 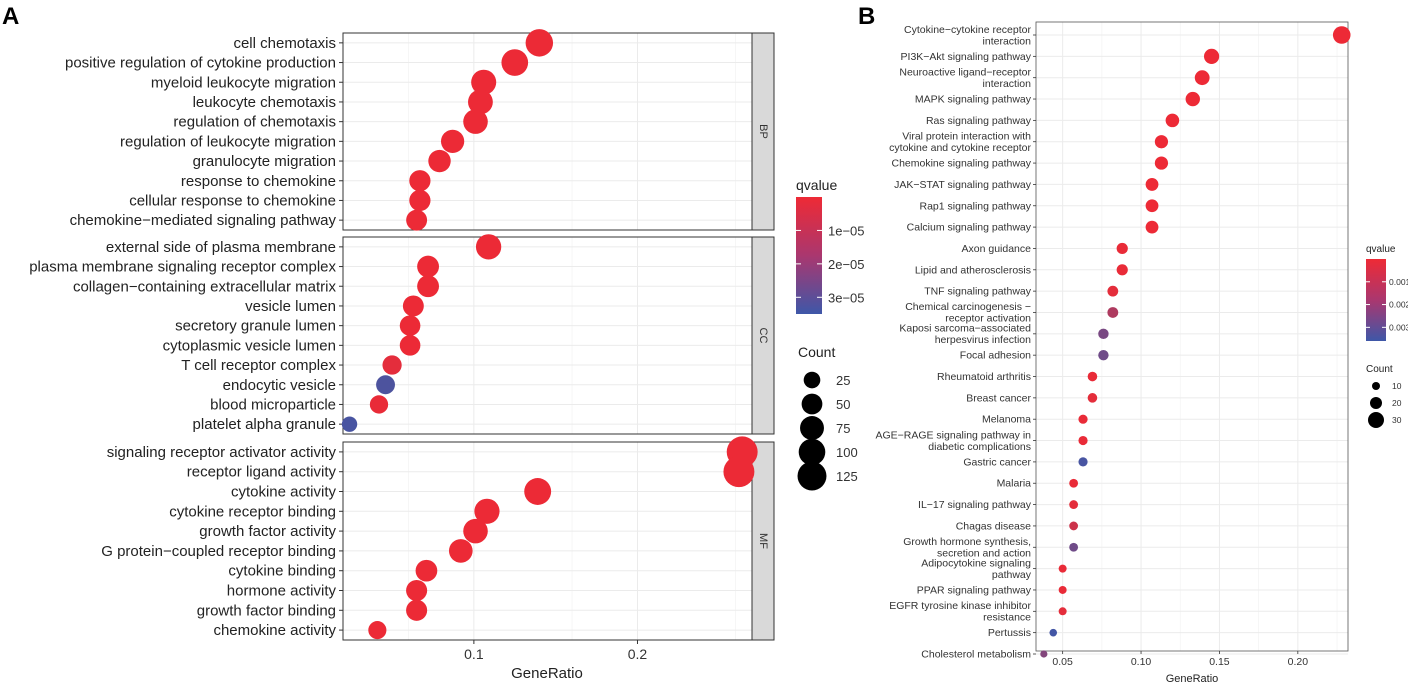 What do you see at coordinates (221, 247) in the screenshot?
I see `term-label: external side of plasma membrane` at bounding box center [221, 247].